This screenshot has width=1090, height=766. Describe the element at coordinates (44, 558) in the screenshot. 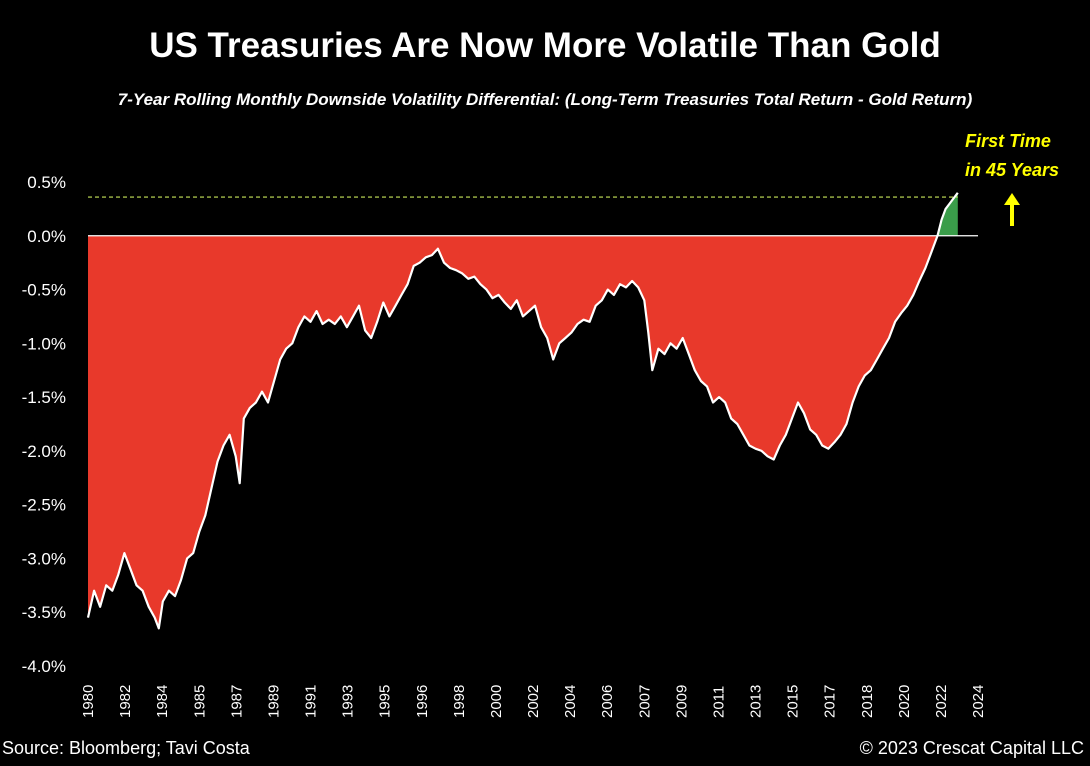

I see `y-tick-label: -3.0%` at that location.